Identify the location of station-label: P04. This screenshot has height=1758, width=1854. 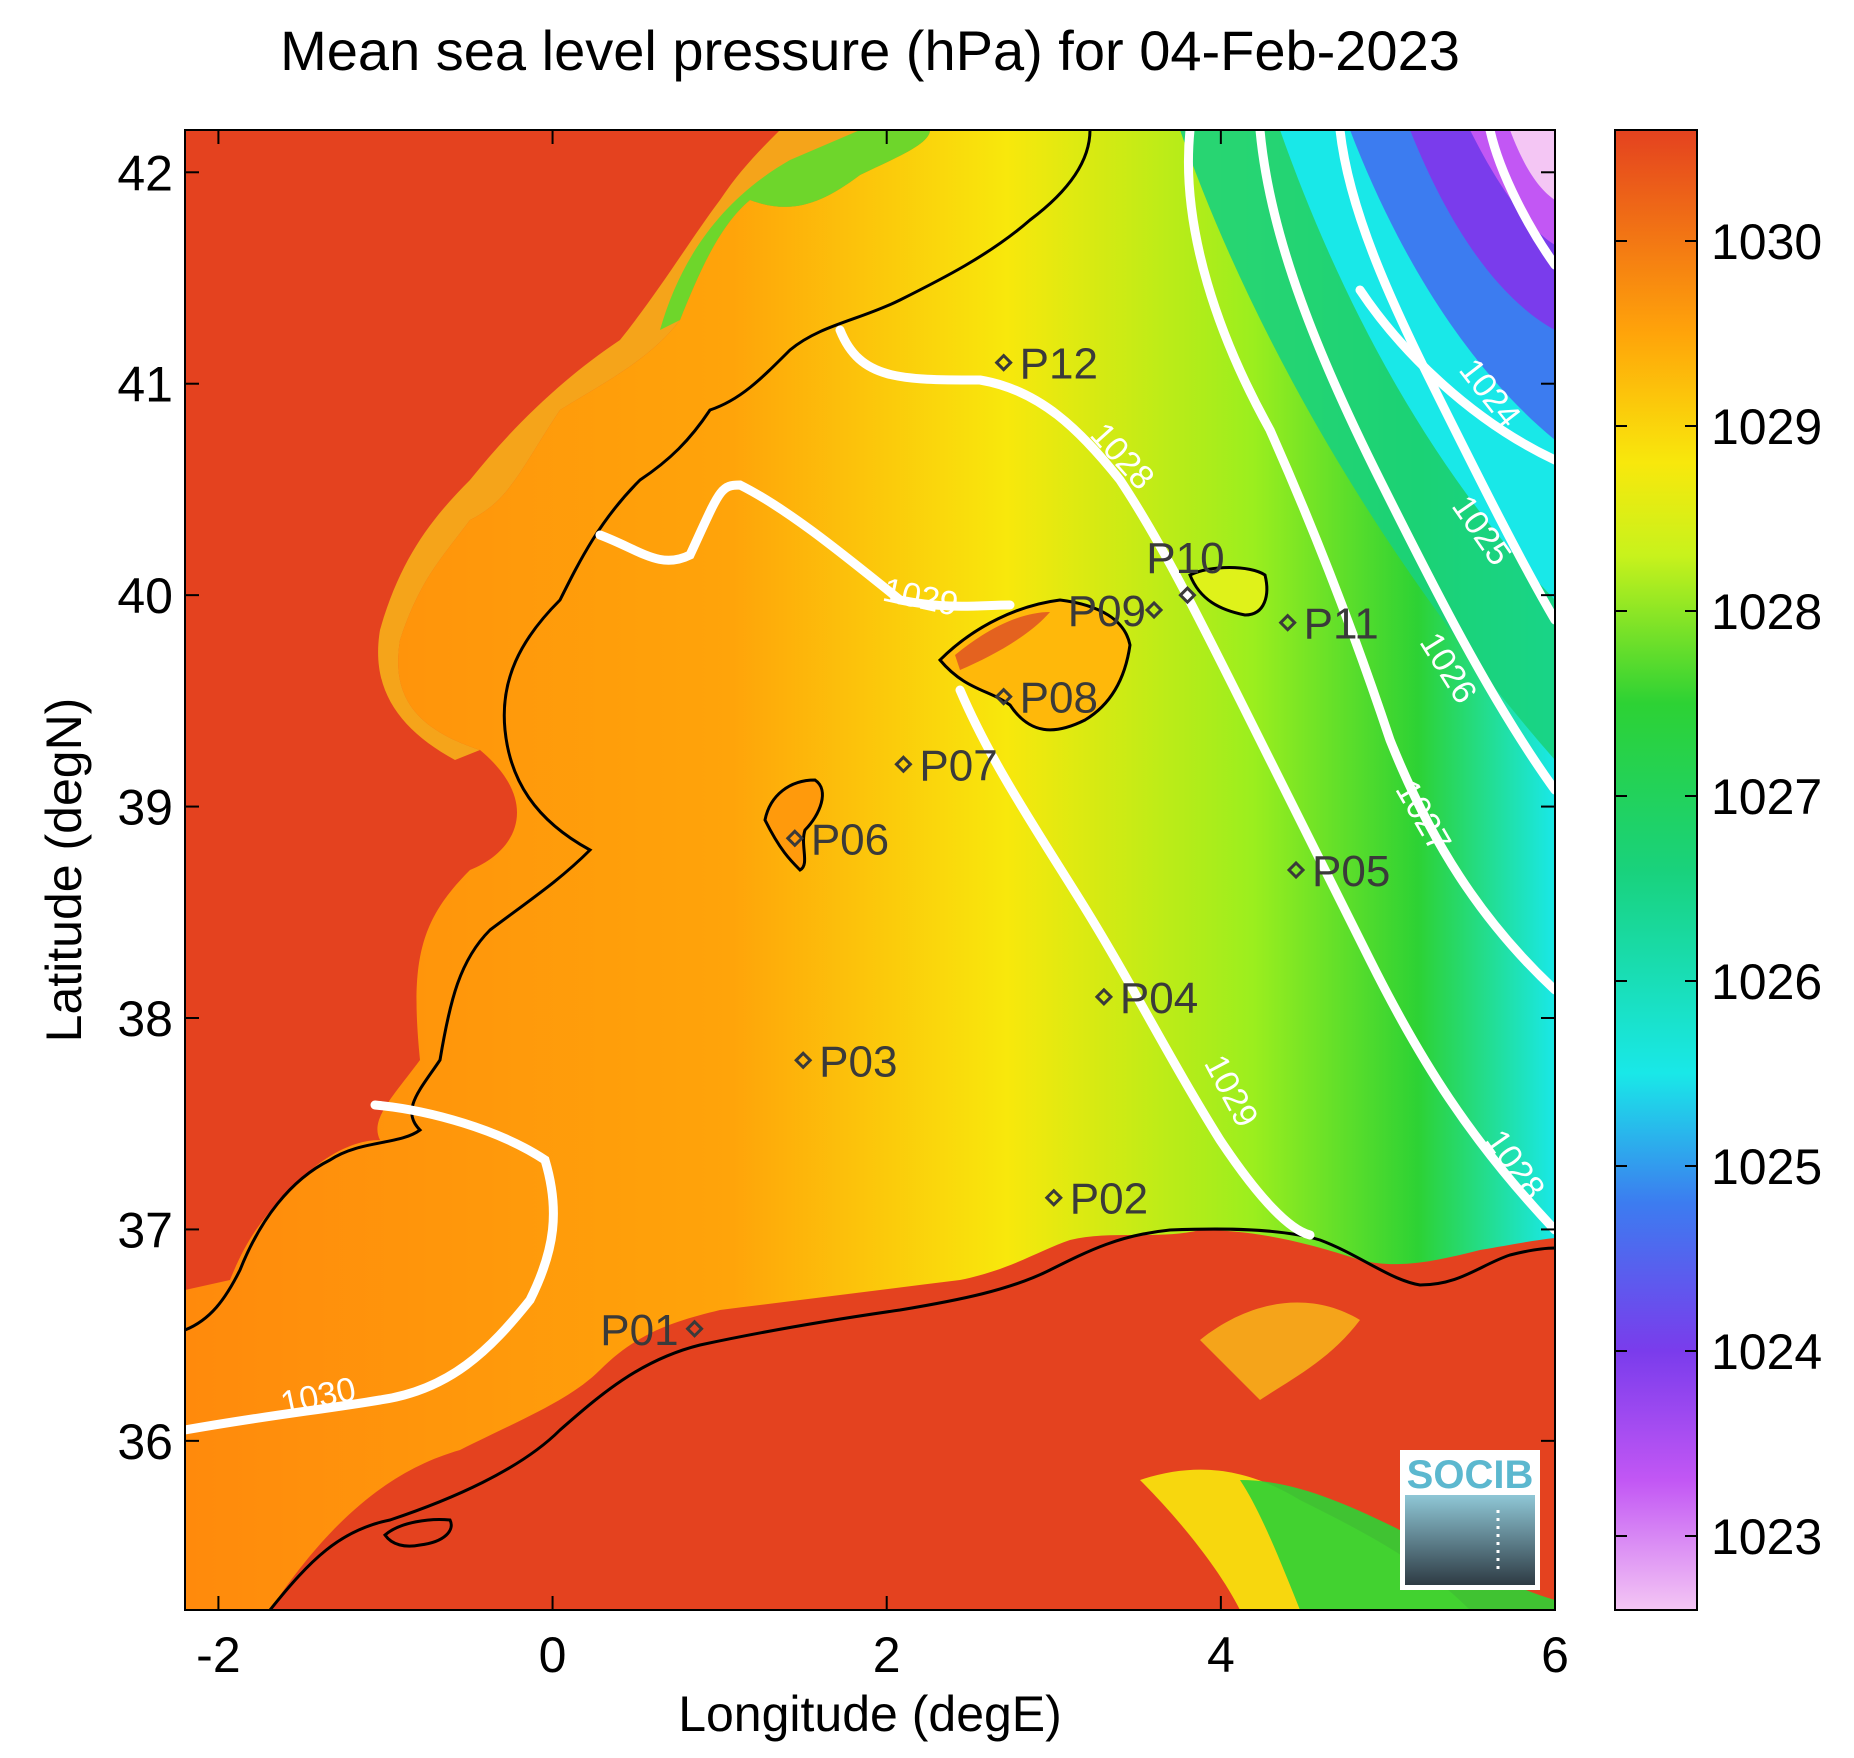
(1159, 998).